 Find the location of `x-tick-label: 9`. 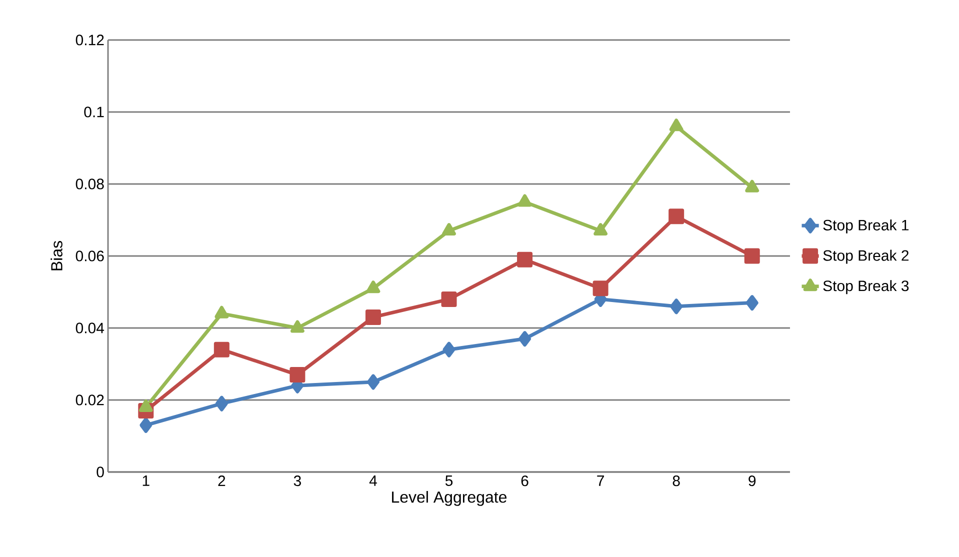

x-tick-label: 9 is located at coordinates (752, 481).